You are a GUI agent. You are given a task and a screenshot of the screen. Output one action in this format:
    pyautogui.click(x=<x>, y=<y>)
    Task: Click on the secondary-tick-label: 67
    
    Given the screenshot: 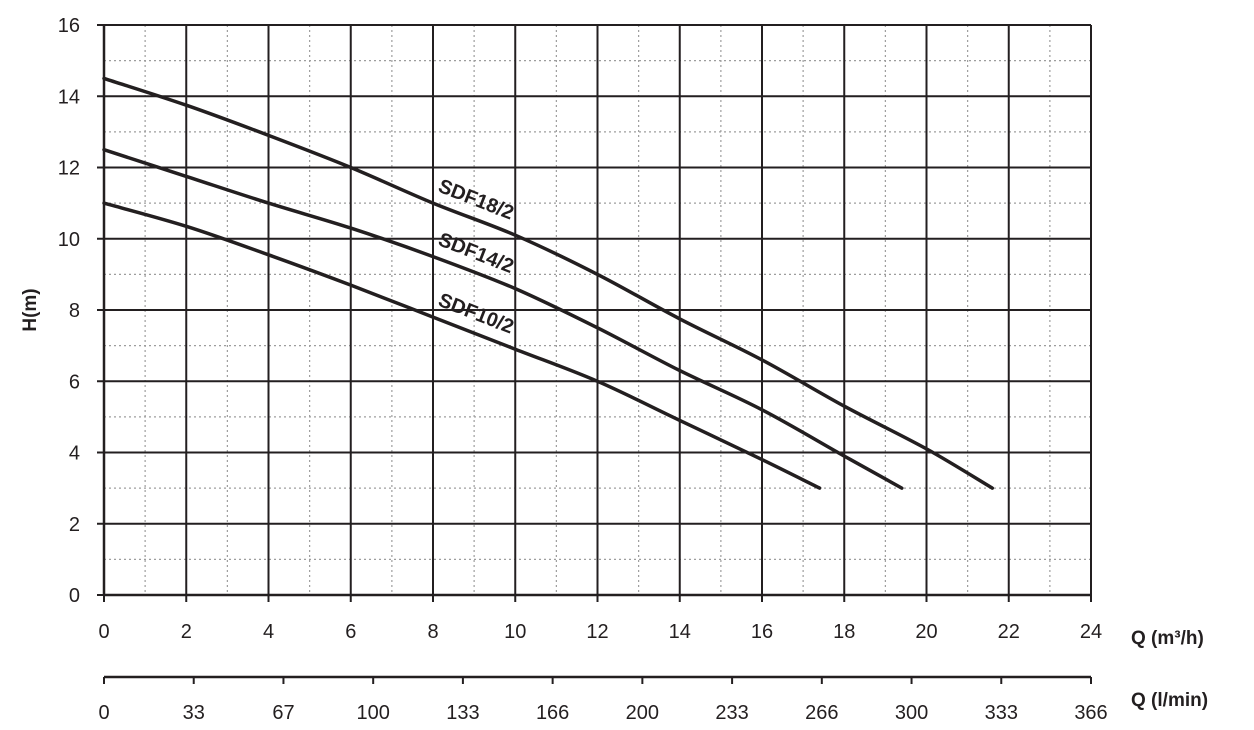 What is the action you would take?
    pyautogui.click(x=283, y=713)
    